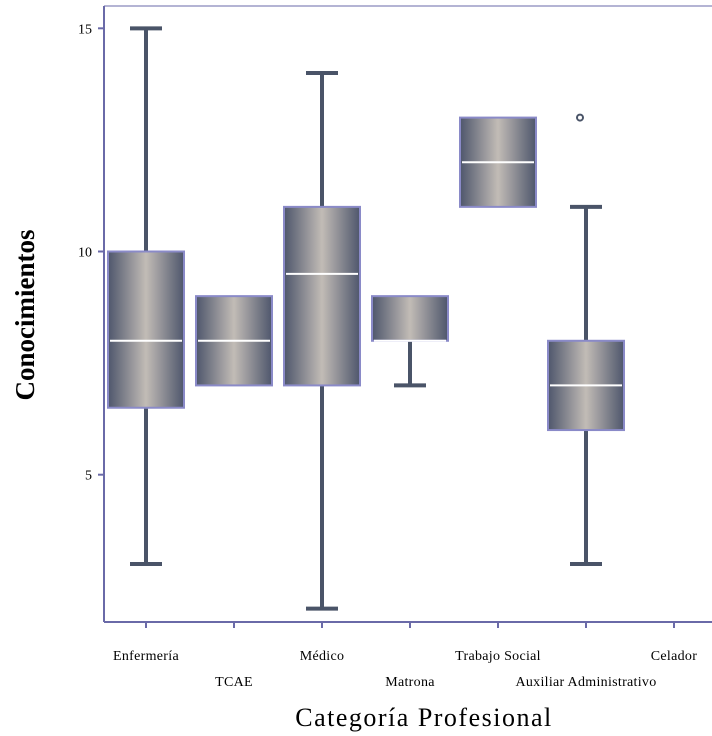 The width and height of the screenshot is (712, 736). What do you see at coordinates (410, 682) in the screenshot?
I see `x-tick-label: Matrona` at bounding box center [410, 682].